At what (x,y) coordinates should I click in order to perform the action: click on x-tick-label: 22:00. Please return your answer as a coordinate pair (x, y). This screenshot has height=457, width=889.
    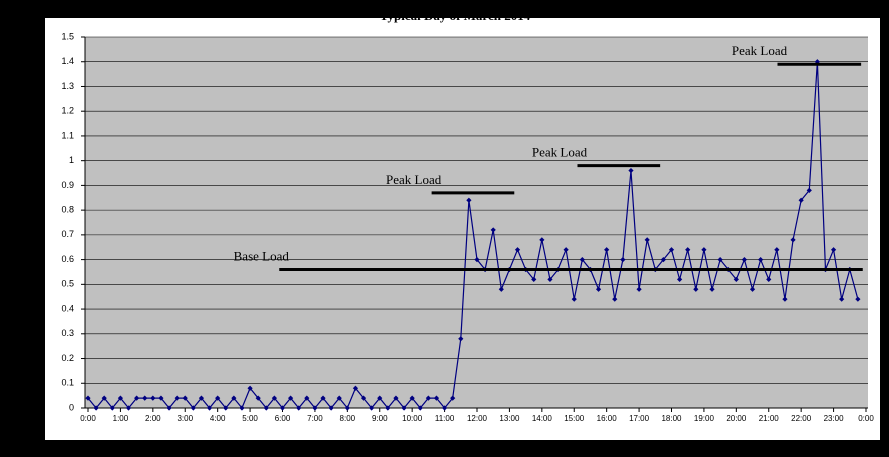
    Looking at the image, I should click on (801, 418).